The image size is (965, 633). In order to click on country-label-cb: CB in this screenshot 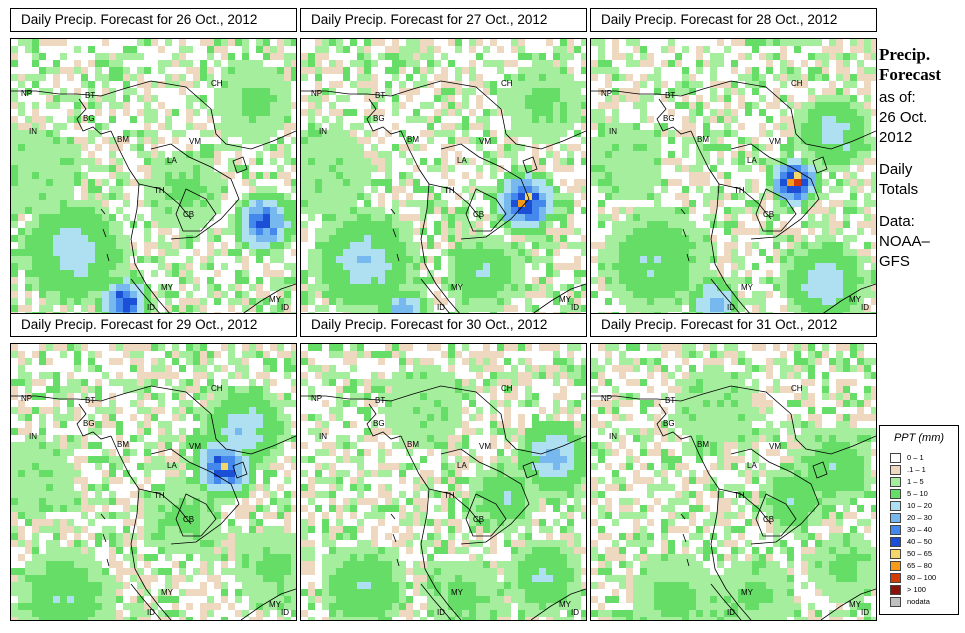, I will do `click(478, 214)`.